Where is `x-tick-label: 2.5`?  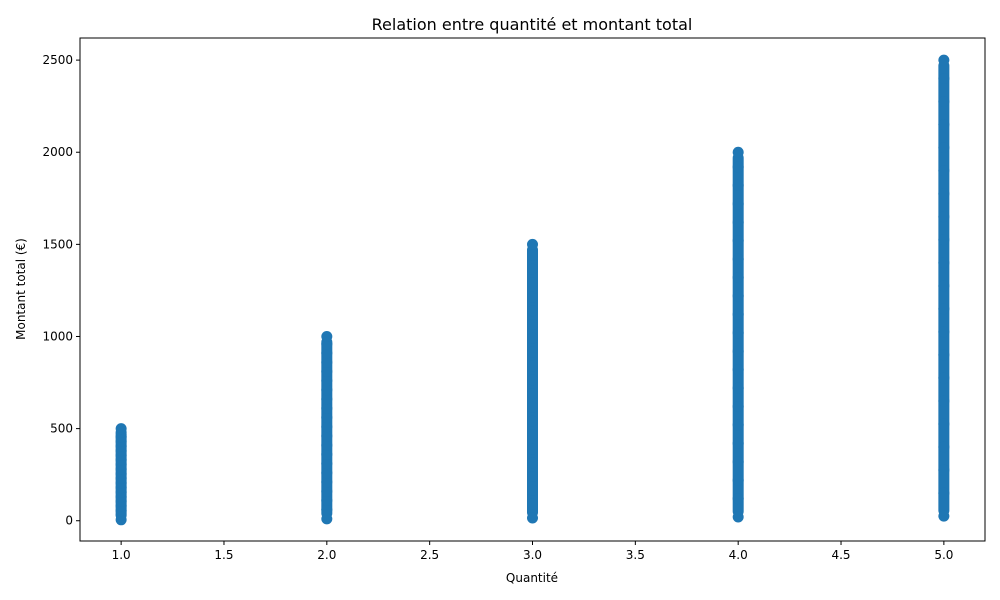 x-tick-label: 2.5 is located at coordinates (429, 555).